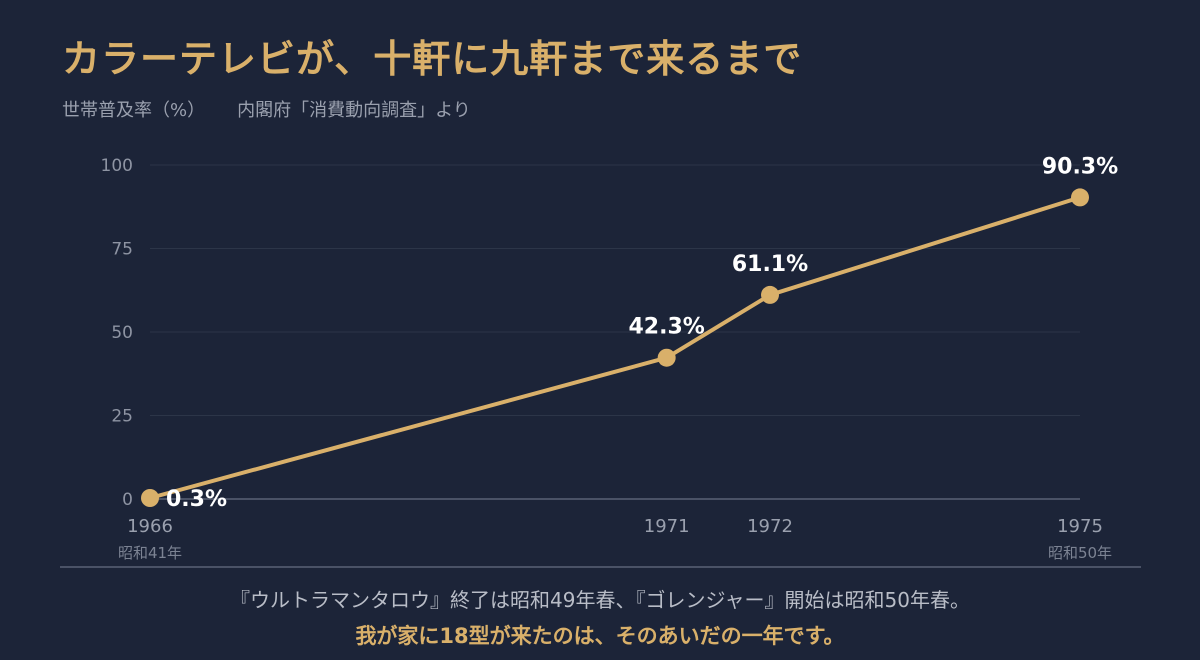 Image resolution: width=1200 pixels, height=660 pixels. What do you see at coordinates (667, 327) in the screenshot?
I see `data-label: 42.3%` at bounding box center [667, 327].